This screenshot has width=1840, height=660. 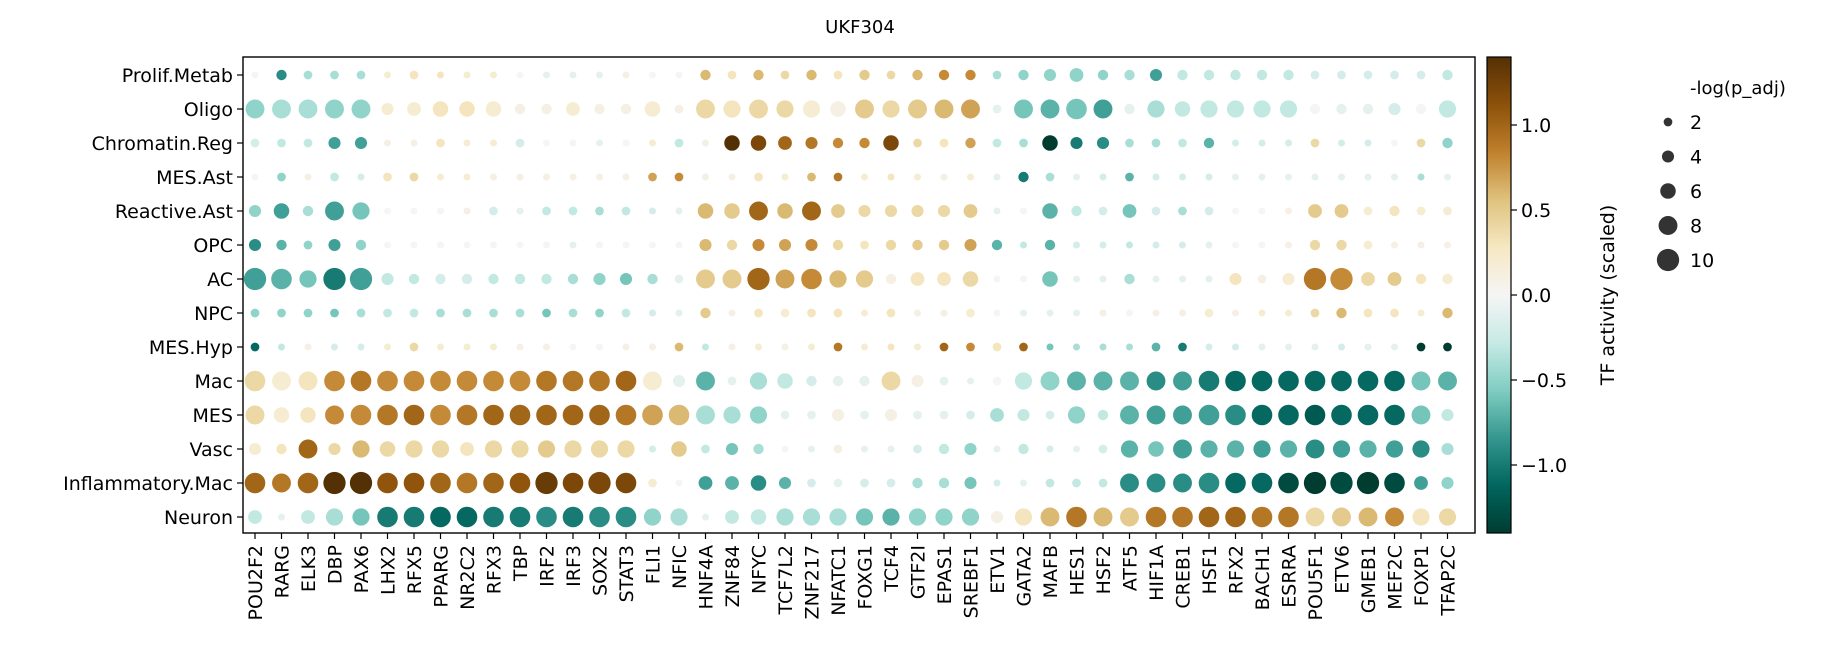 I want to click on dot-Mac-POU2F2, so click(x=255, y=381).